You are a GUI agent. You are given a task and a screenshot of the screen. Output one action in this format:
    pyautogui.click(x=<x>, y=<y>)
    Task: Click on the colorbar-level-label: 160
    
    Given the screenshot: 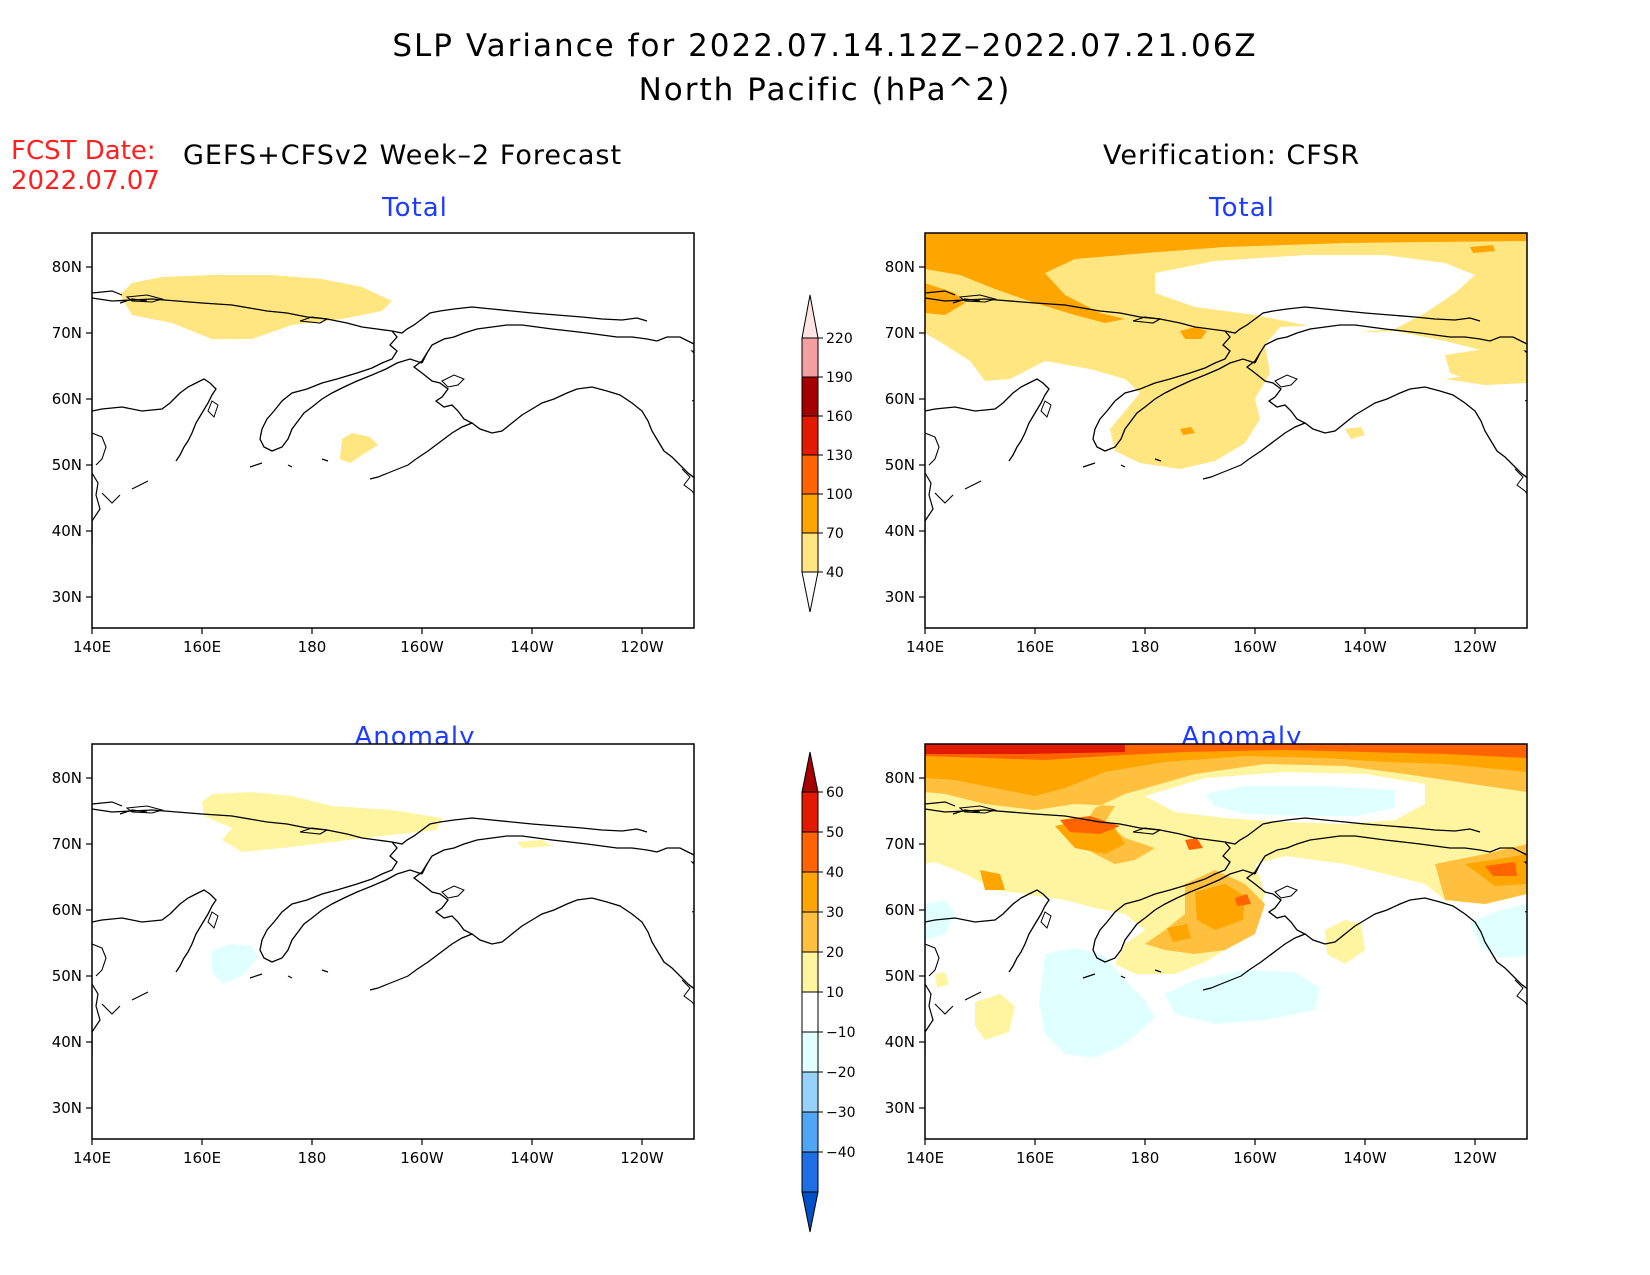 What is the action you would take?
    pyautogui.click(x=839, y=417)
    